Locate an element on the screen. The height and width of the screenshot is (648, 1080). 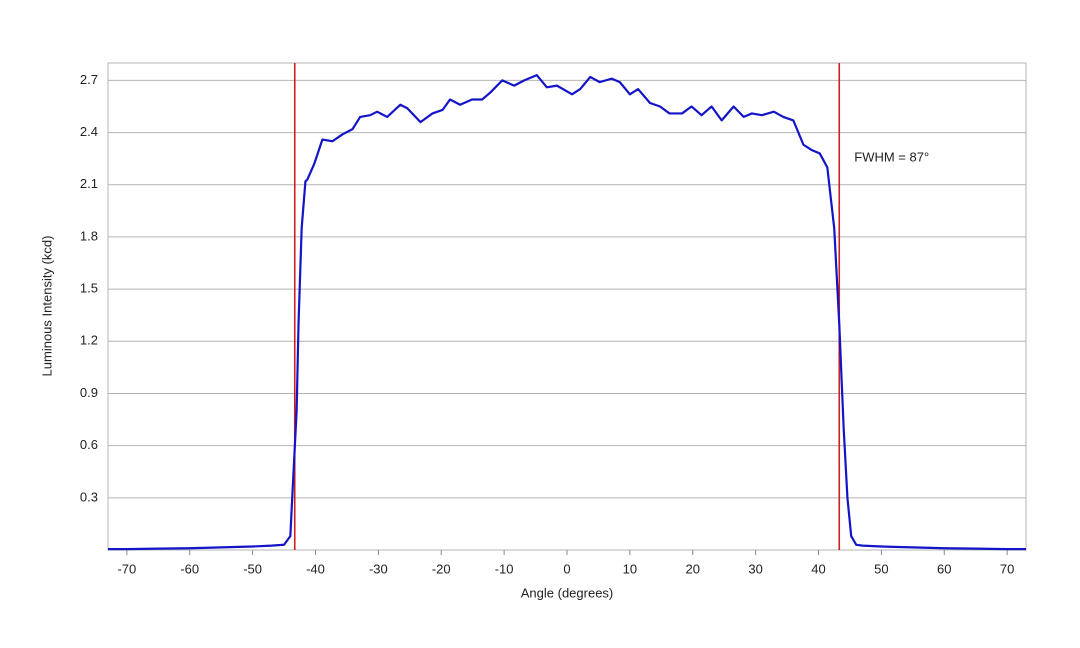
y-tick-label: 1.2 is located at coordinates (89, 340).